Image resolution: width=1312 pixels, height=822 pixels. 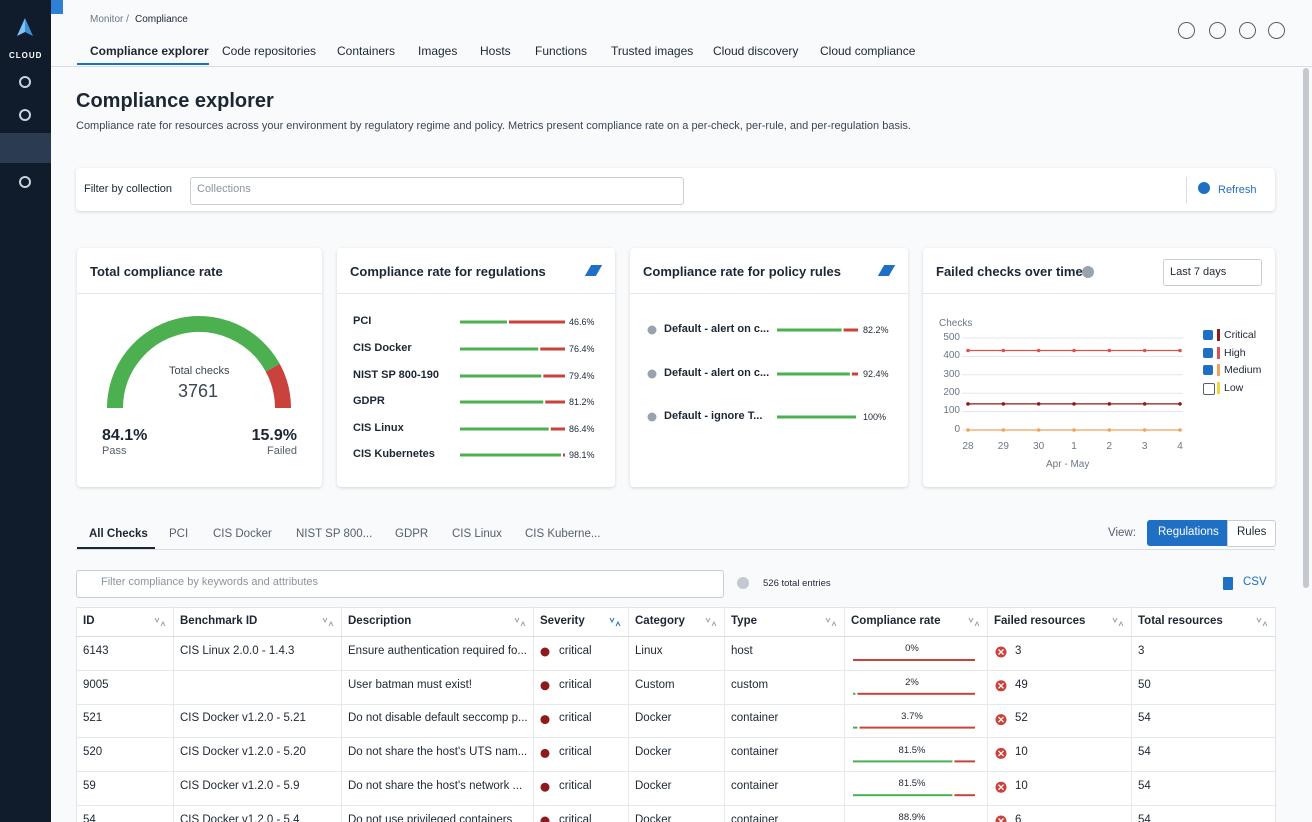 What do you see at coordinates (96, 652) in the screenshot?
I see `table-cell: 6143` at bounding box center [96, 652].